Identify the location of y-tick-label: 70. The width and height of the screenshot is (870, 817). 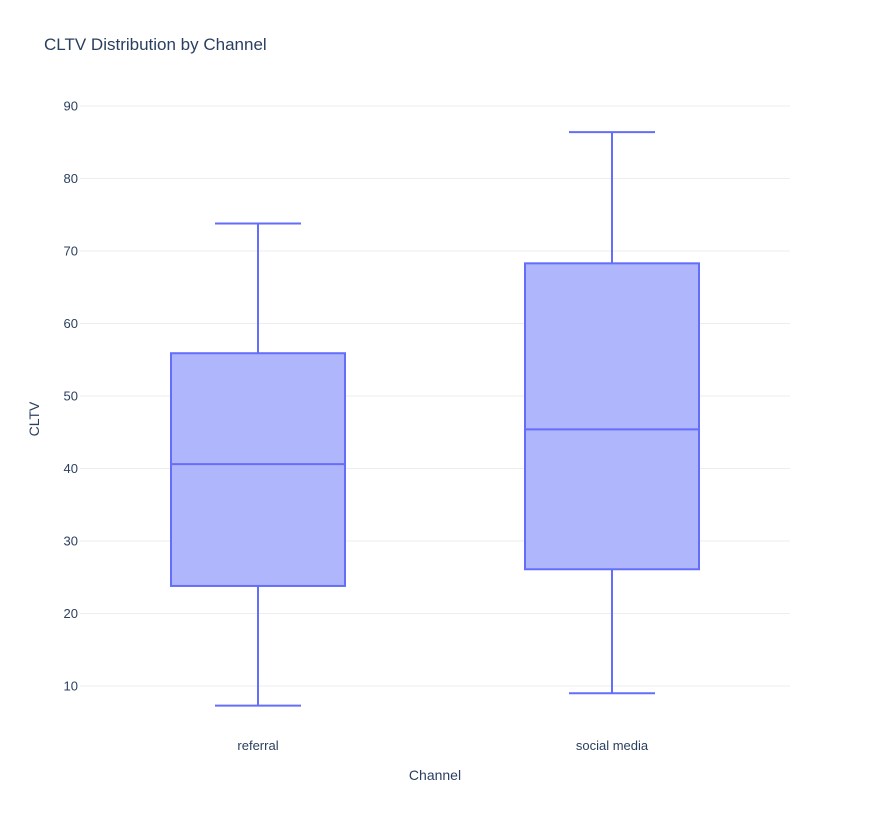
(71, 251).